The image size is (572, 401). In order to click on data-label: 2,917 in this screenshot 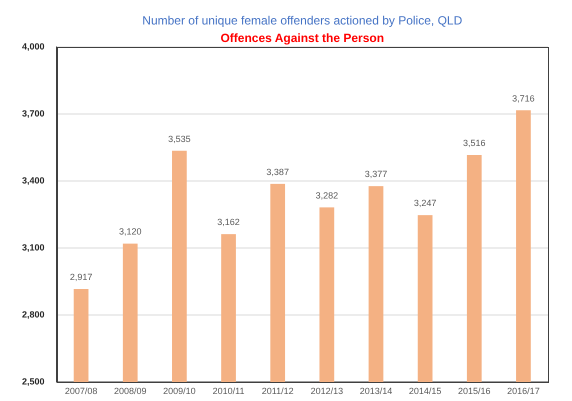, I will do `click(81, 277)`.